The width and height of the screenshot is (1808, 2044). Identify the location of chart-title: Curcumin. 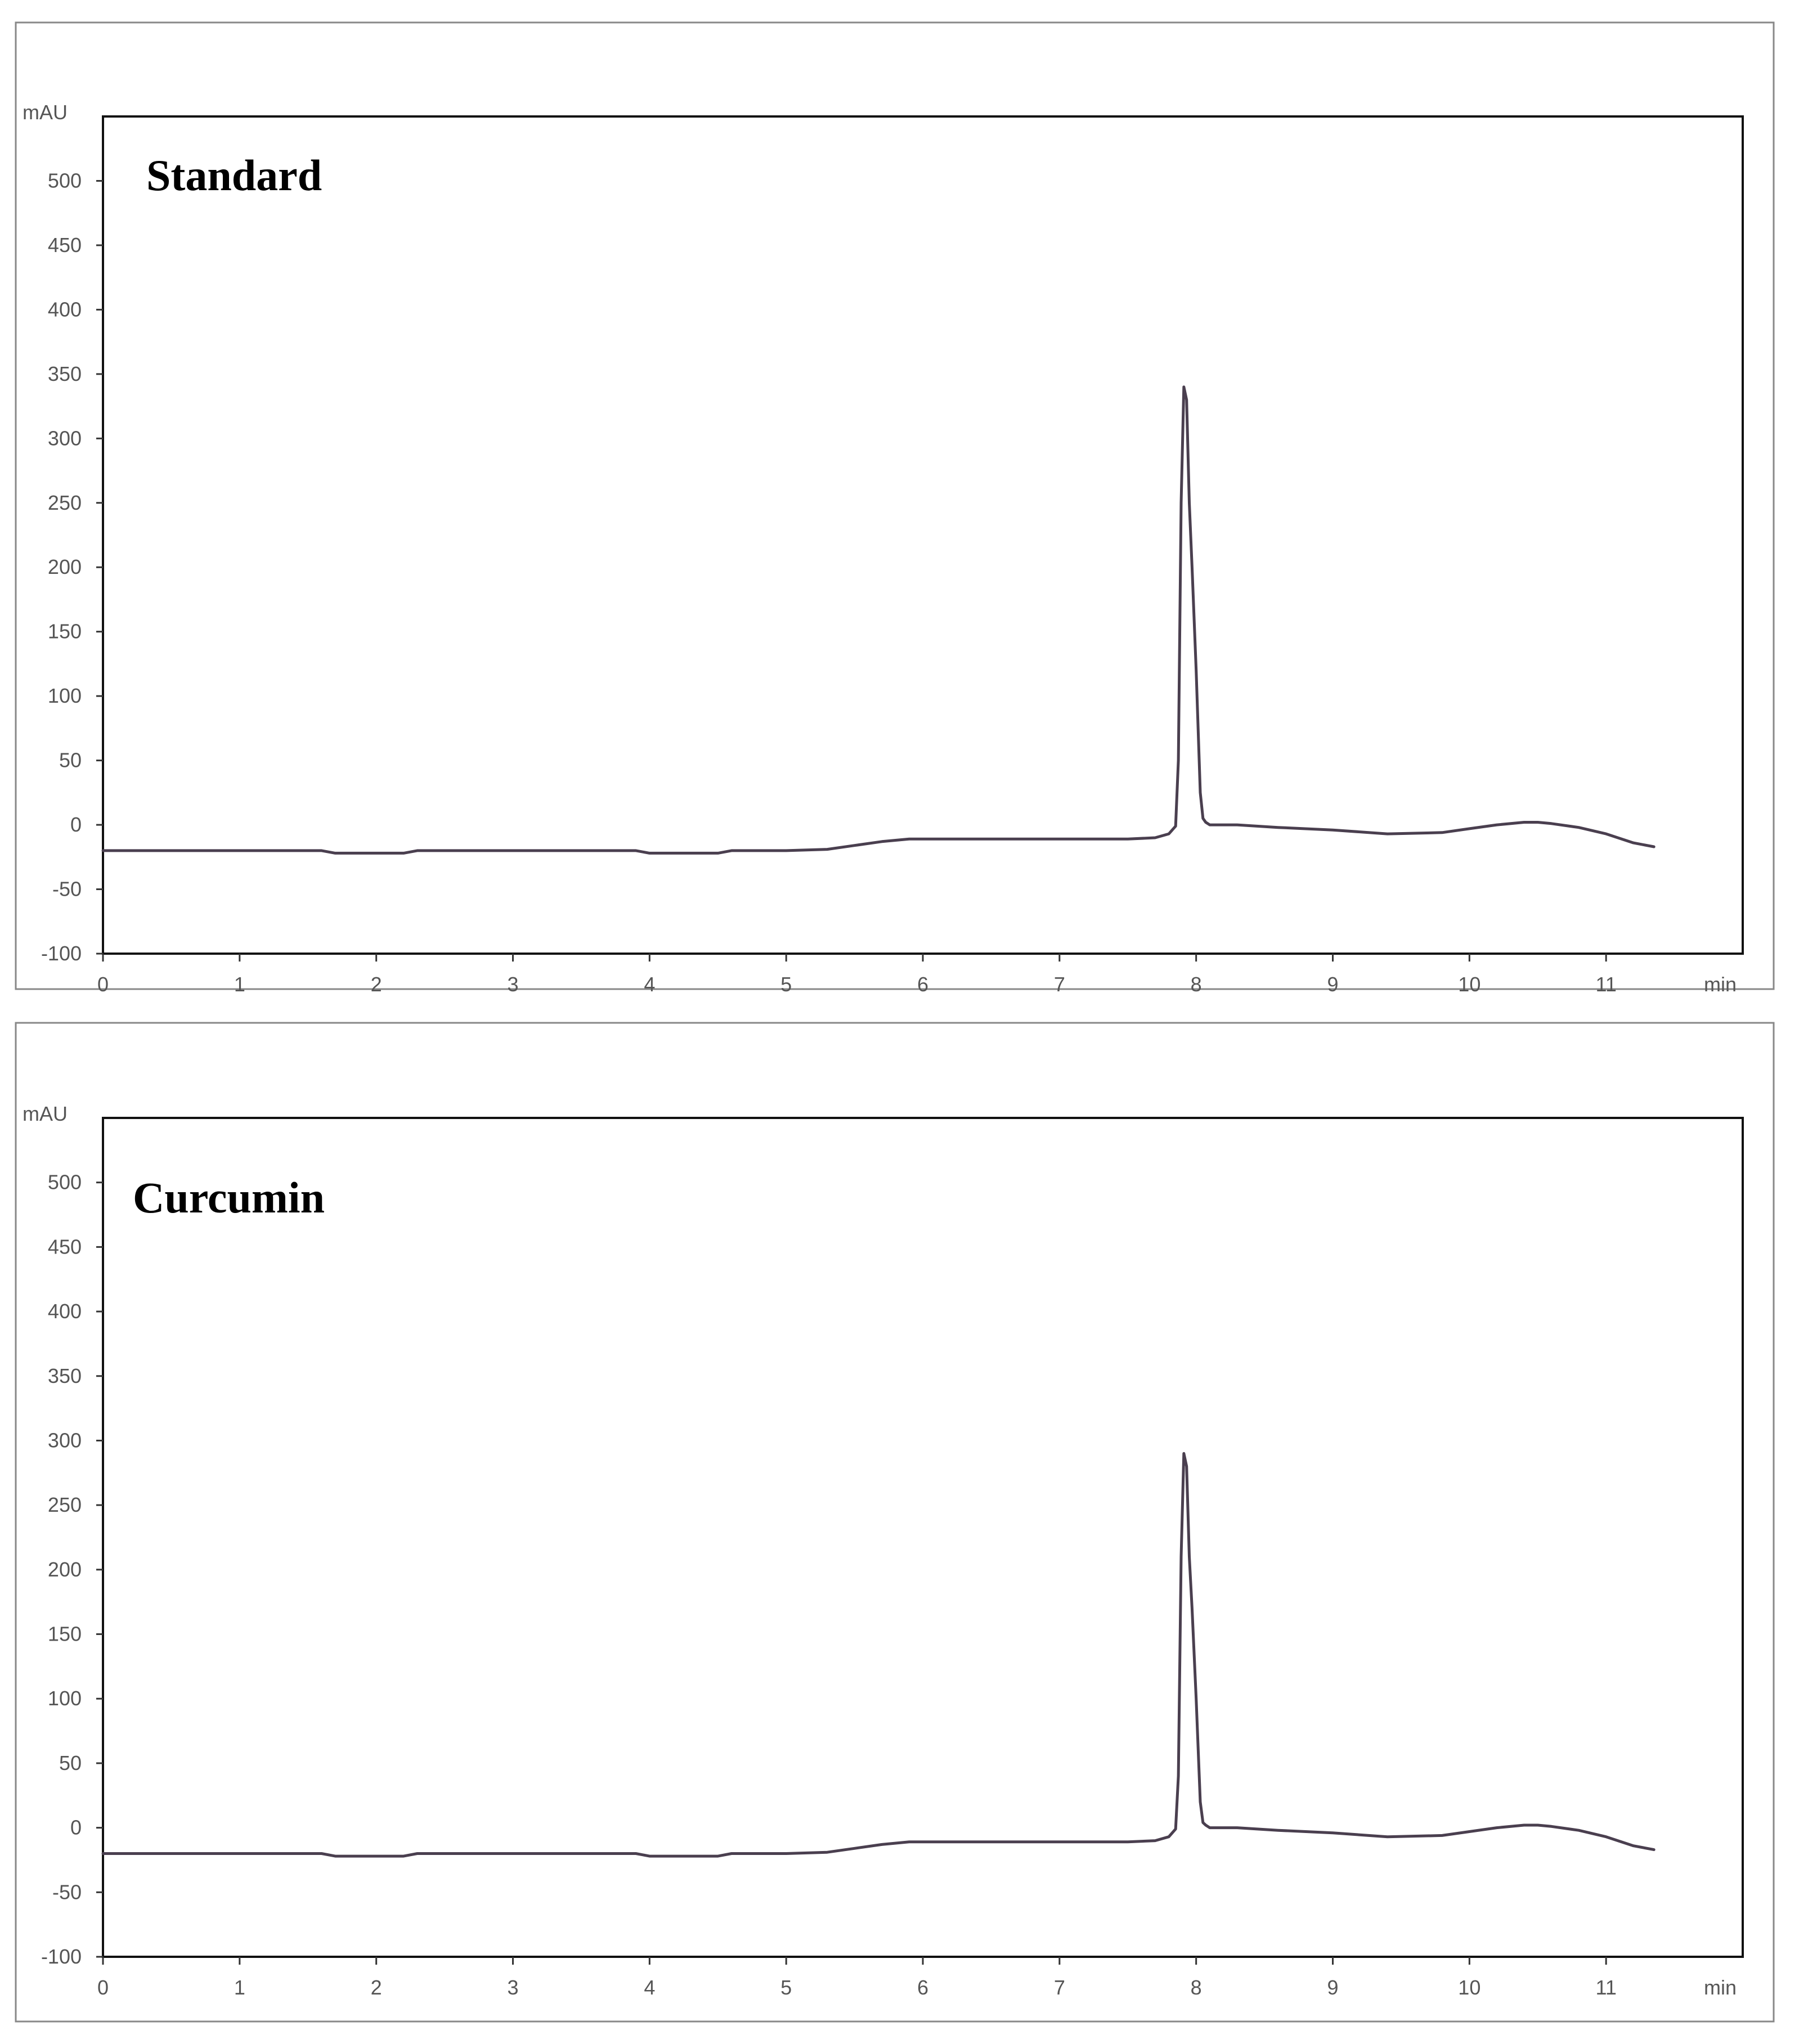
(229, 1197).